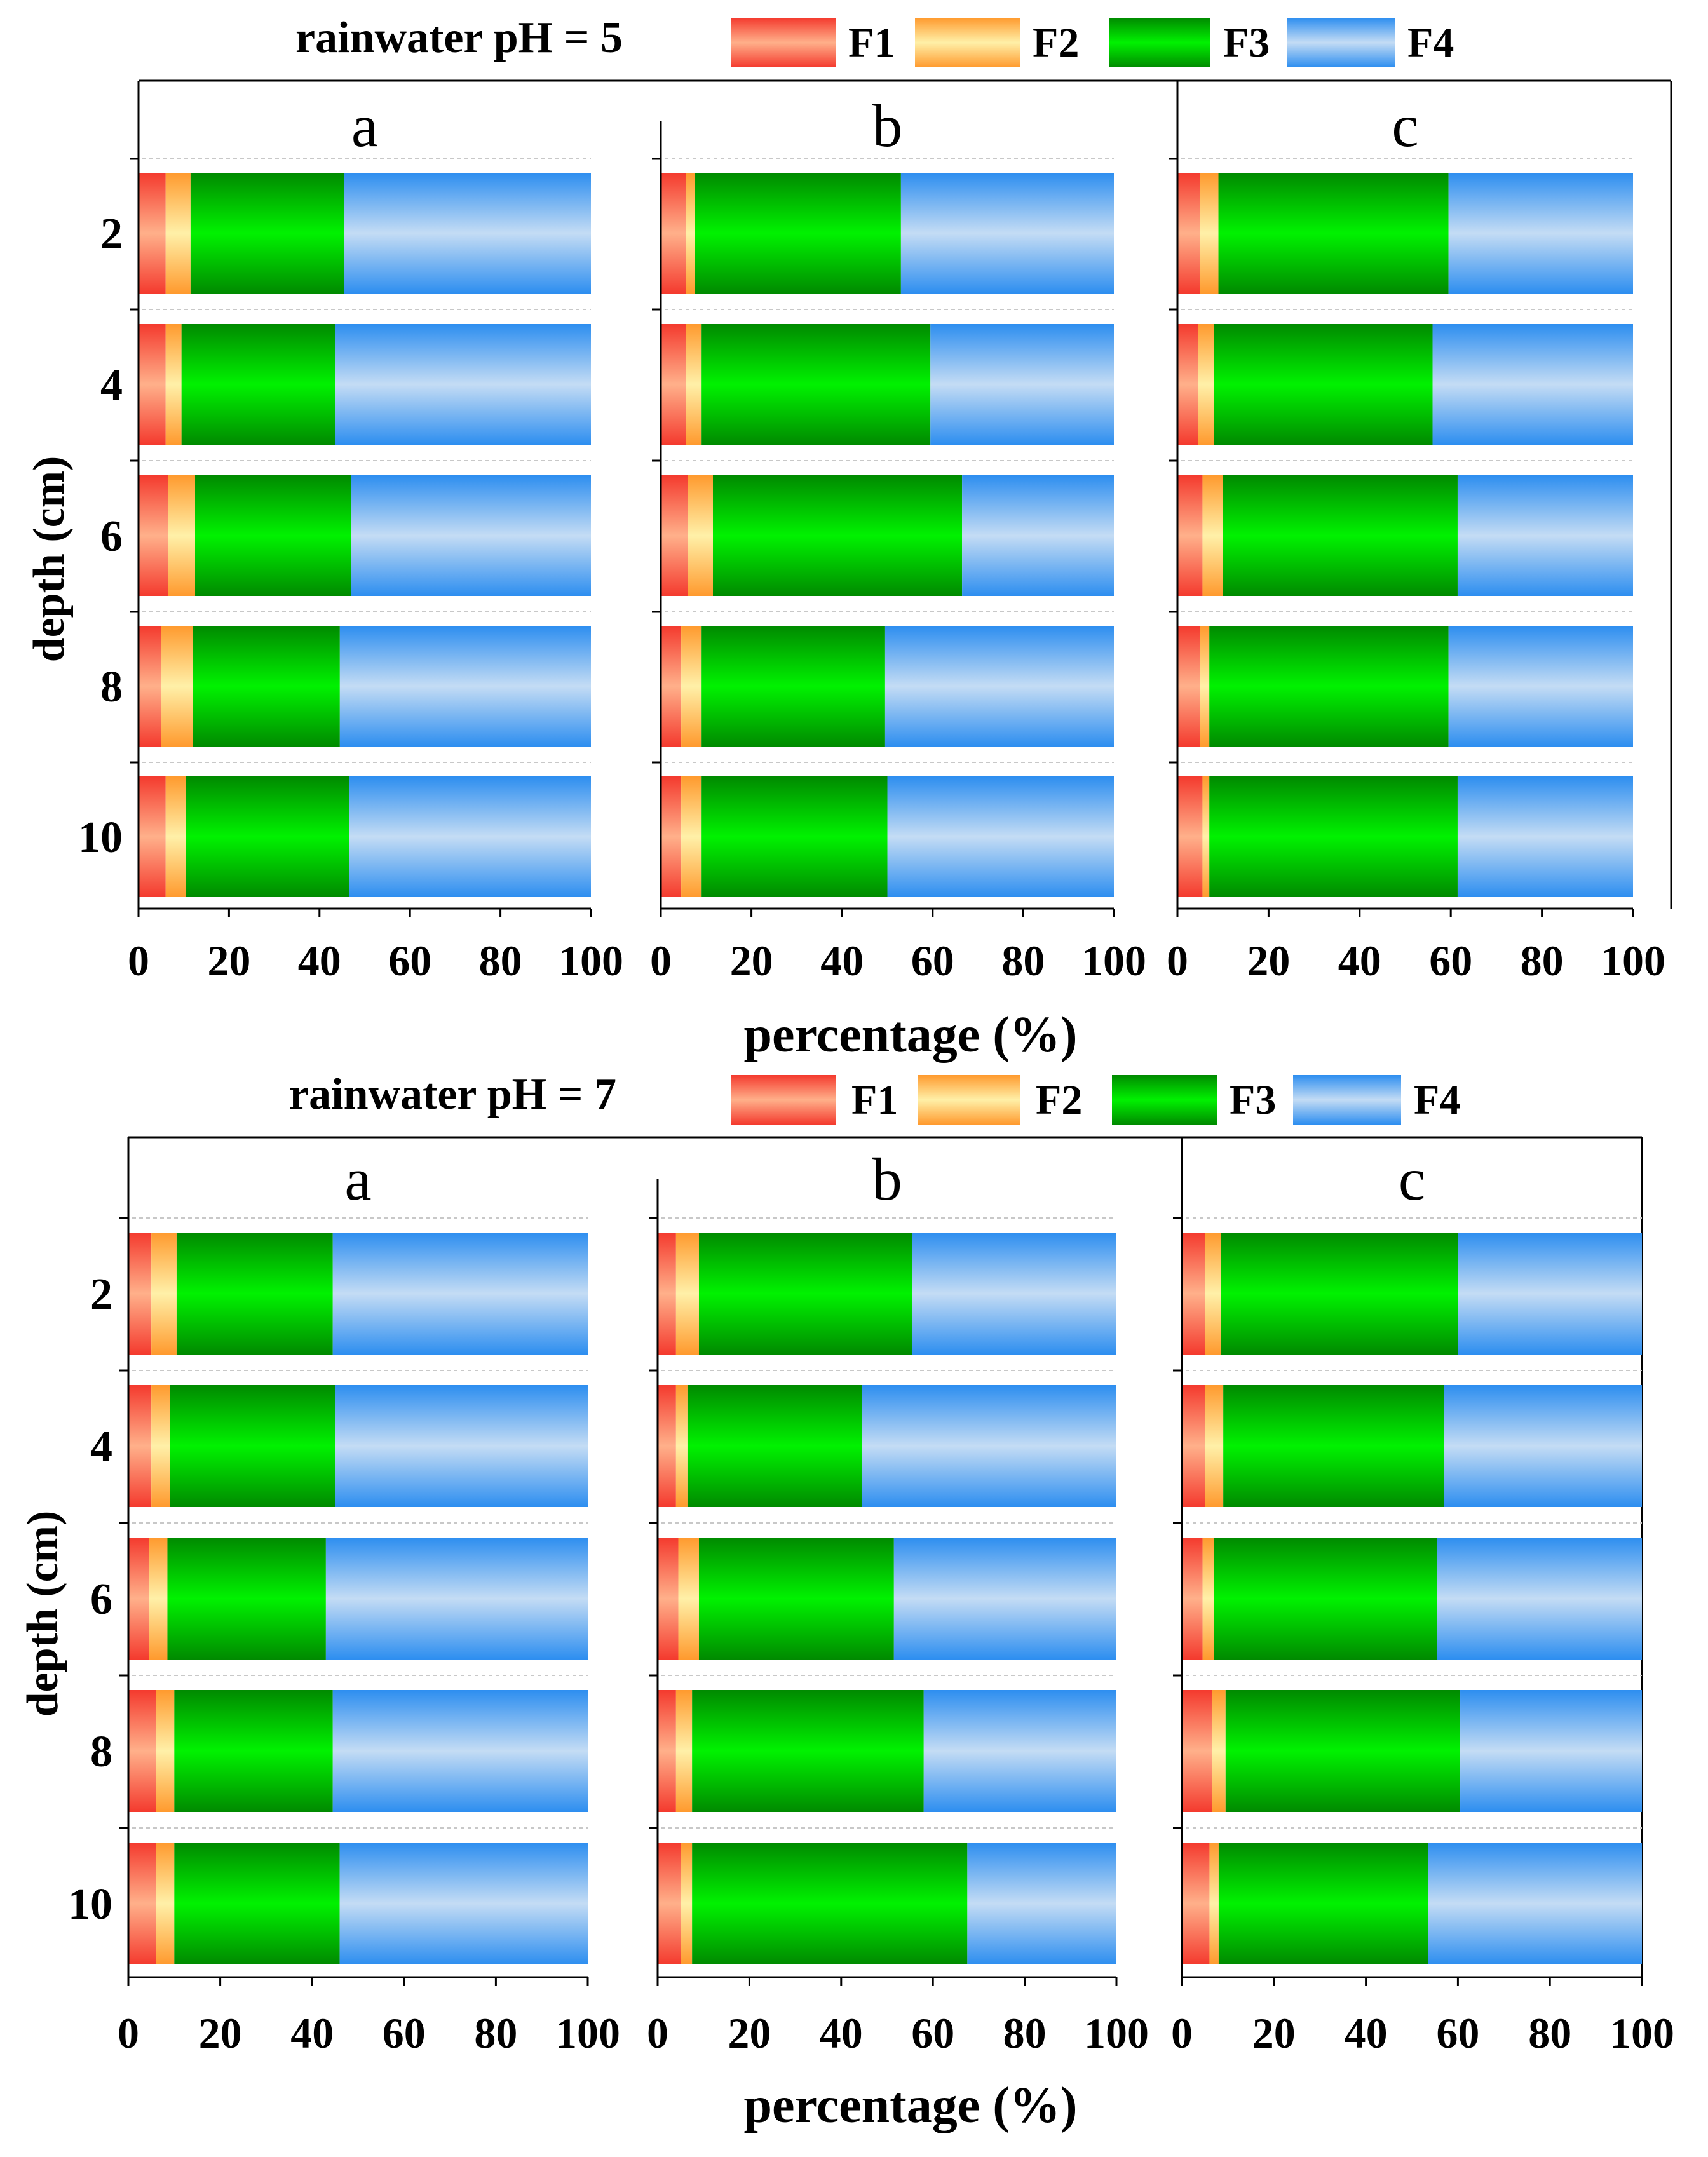 The height and width of the screenshot is (2157, 1708). Describe the element at coordinates (969, 1100) in the screenshot. I see `legend-swatch-f2` at that location.